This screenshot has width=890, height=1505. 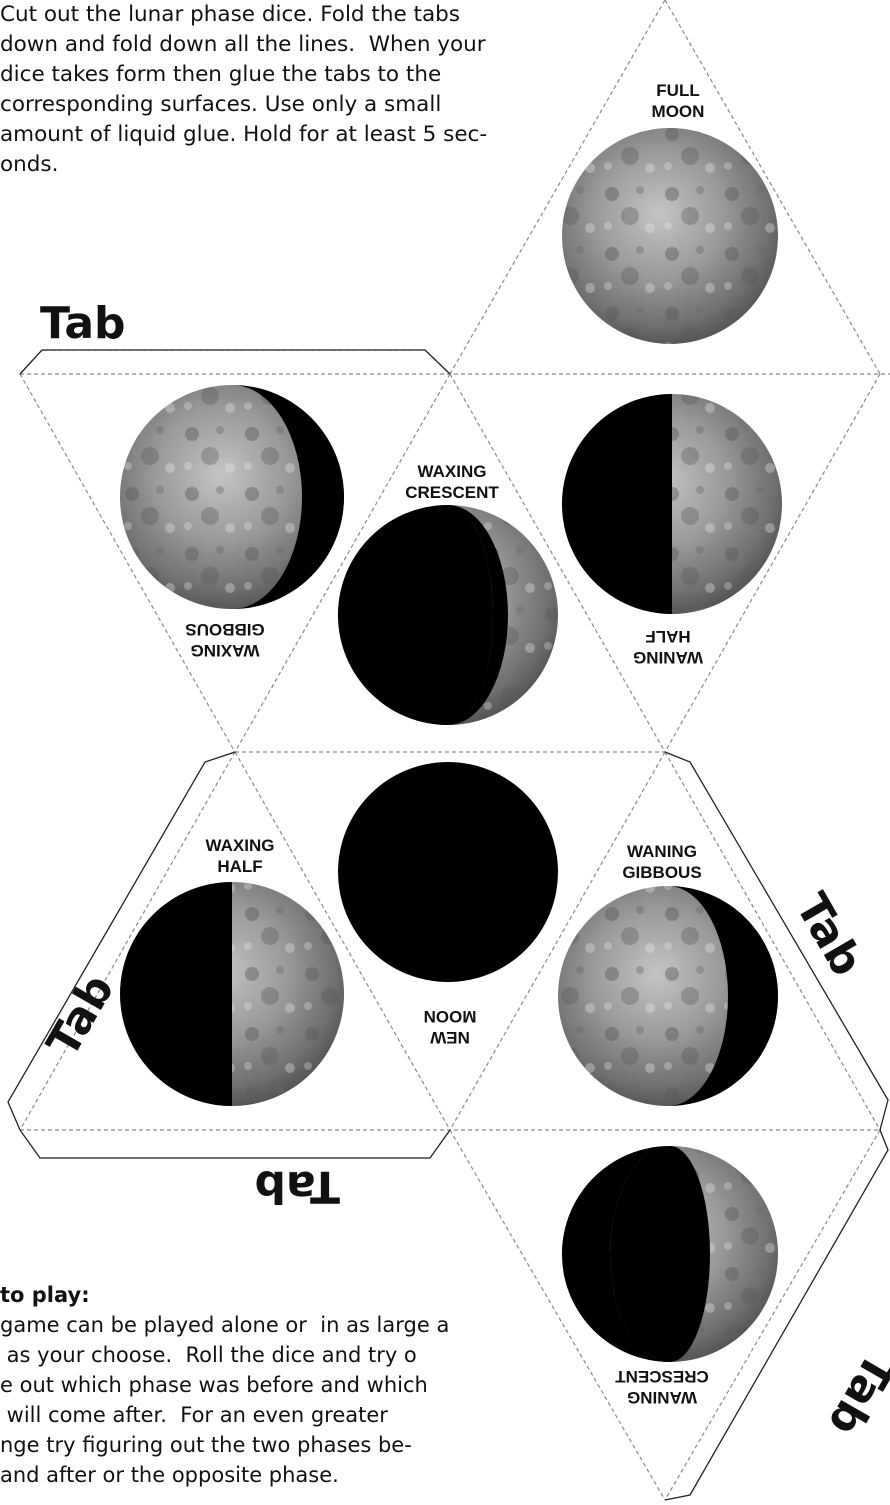 What do you see at coordinates (83, 323) in the screenshot?
I see `tab-label-top: Tab` at bounding box center [83, 323].